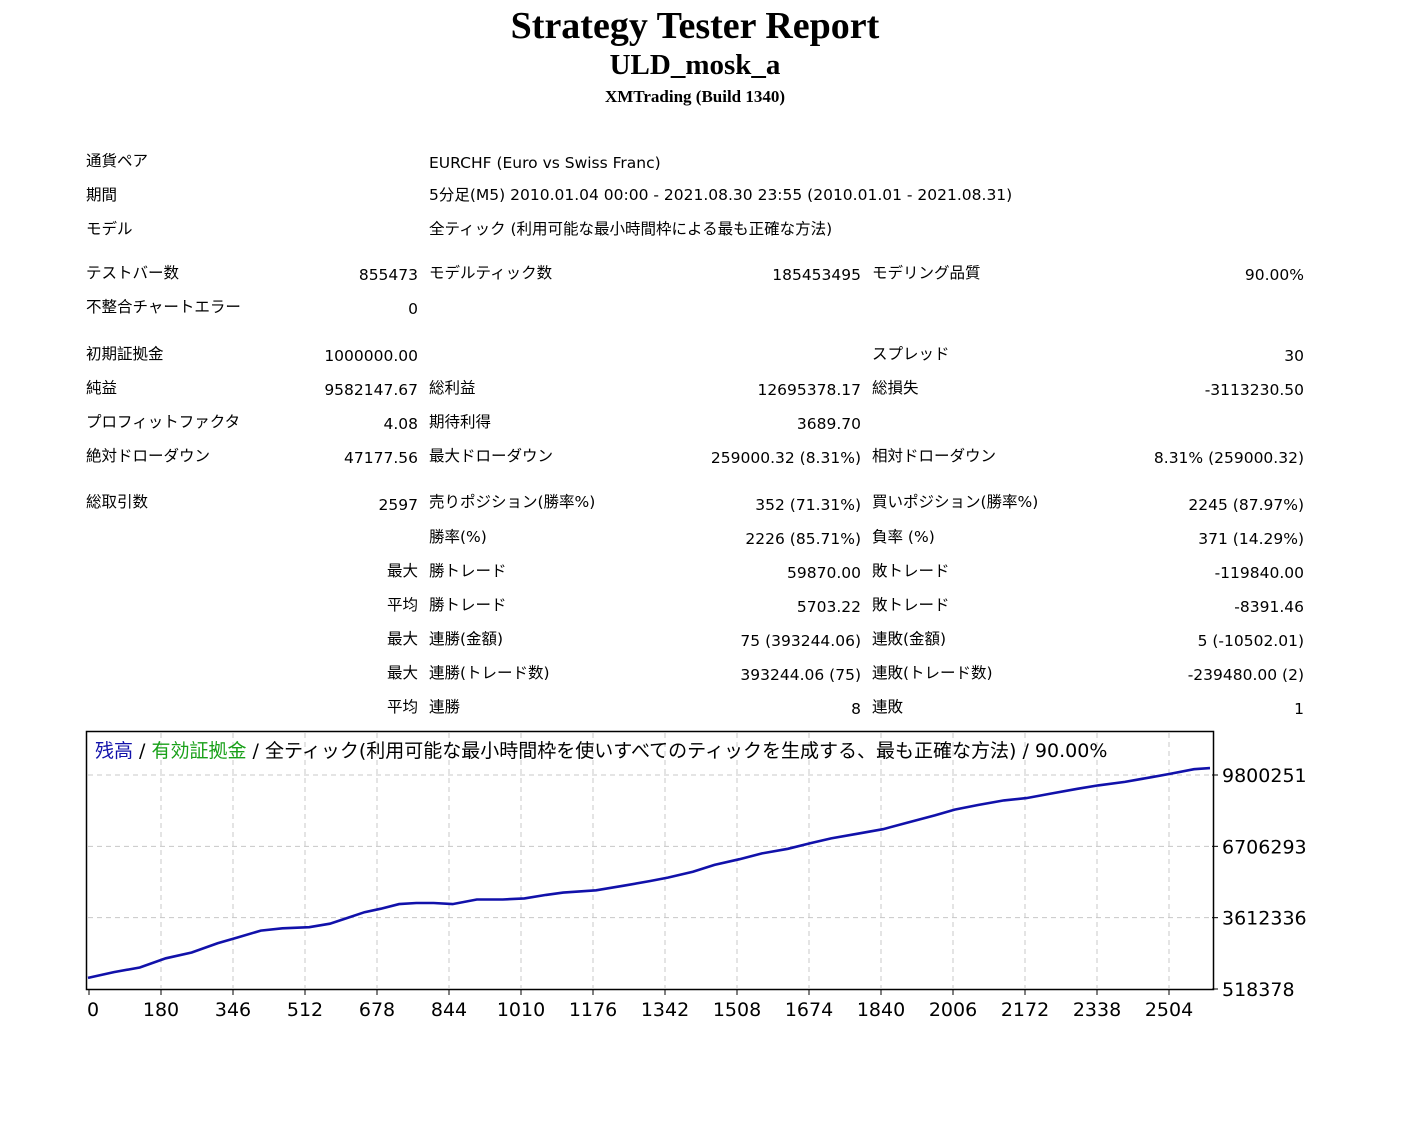  What do you see at coordinates (881, 1010) in the screenshot?
I see `x-tick-label: 1840` at bounding box center [881, 1010].